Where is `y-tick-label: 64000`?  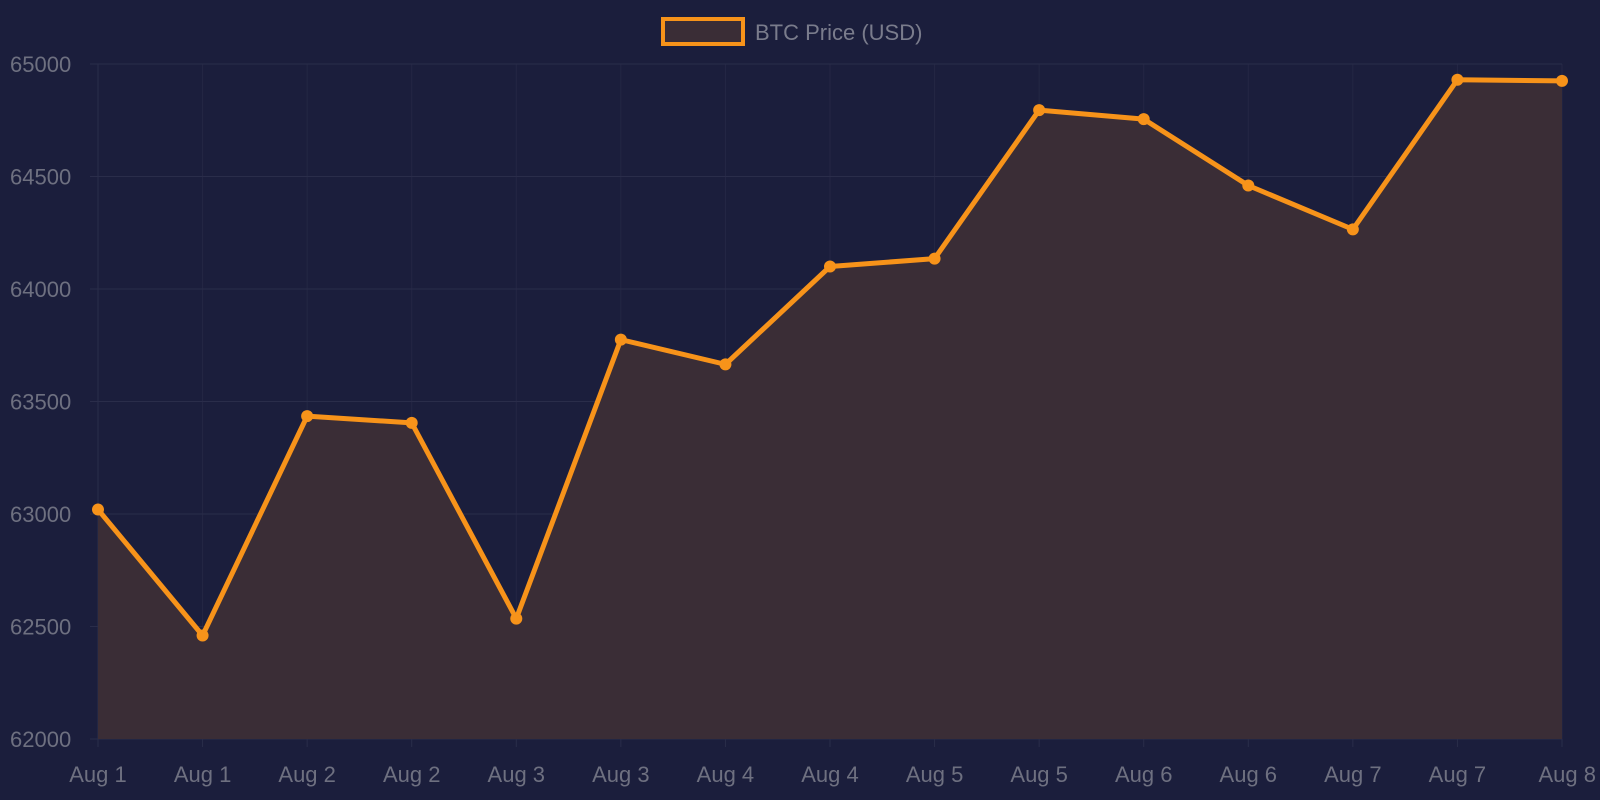 y-tick-label: 64000 is located at coordinates (40, 289).